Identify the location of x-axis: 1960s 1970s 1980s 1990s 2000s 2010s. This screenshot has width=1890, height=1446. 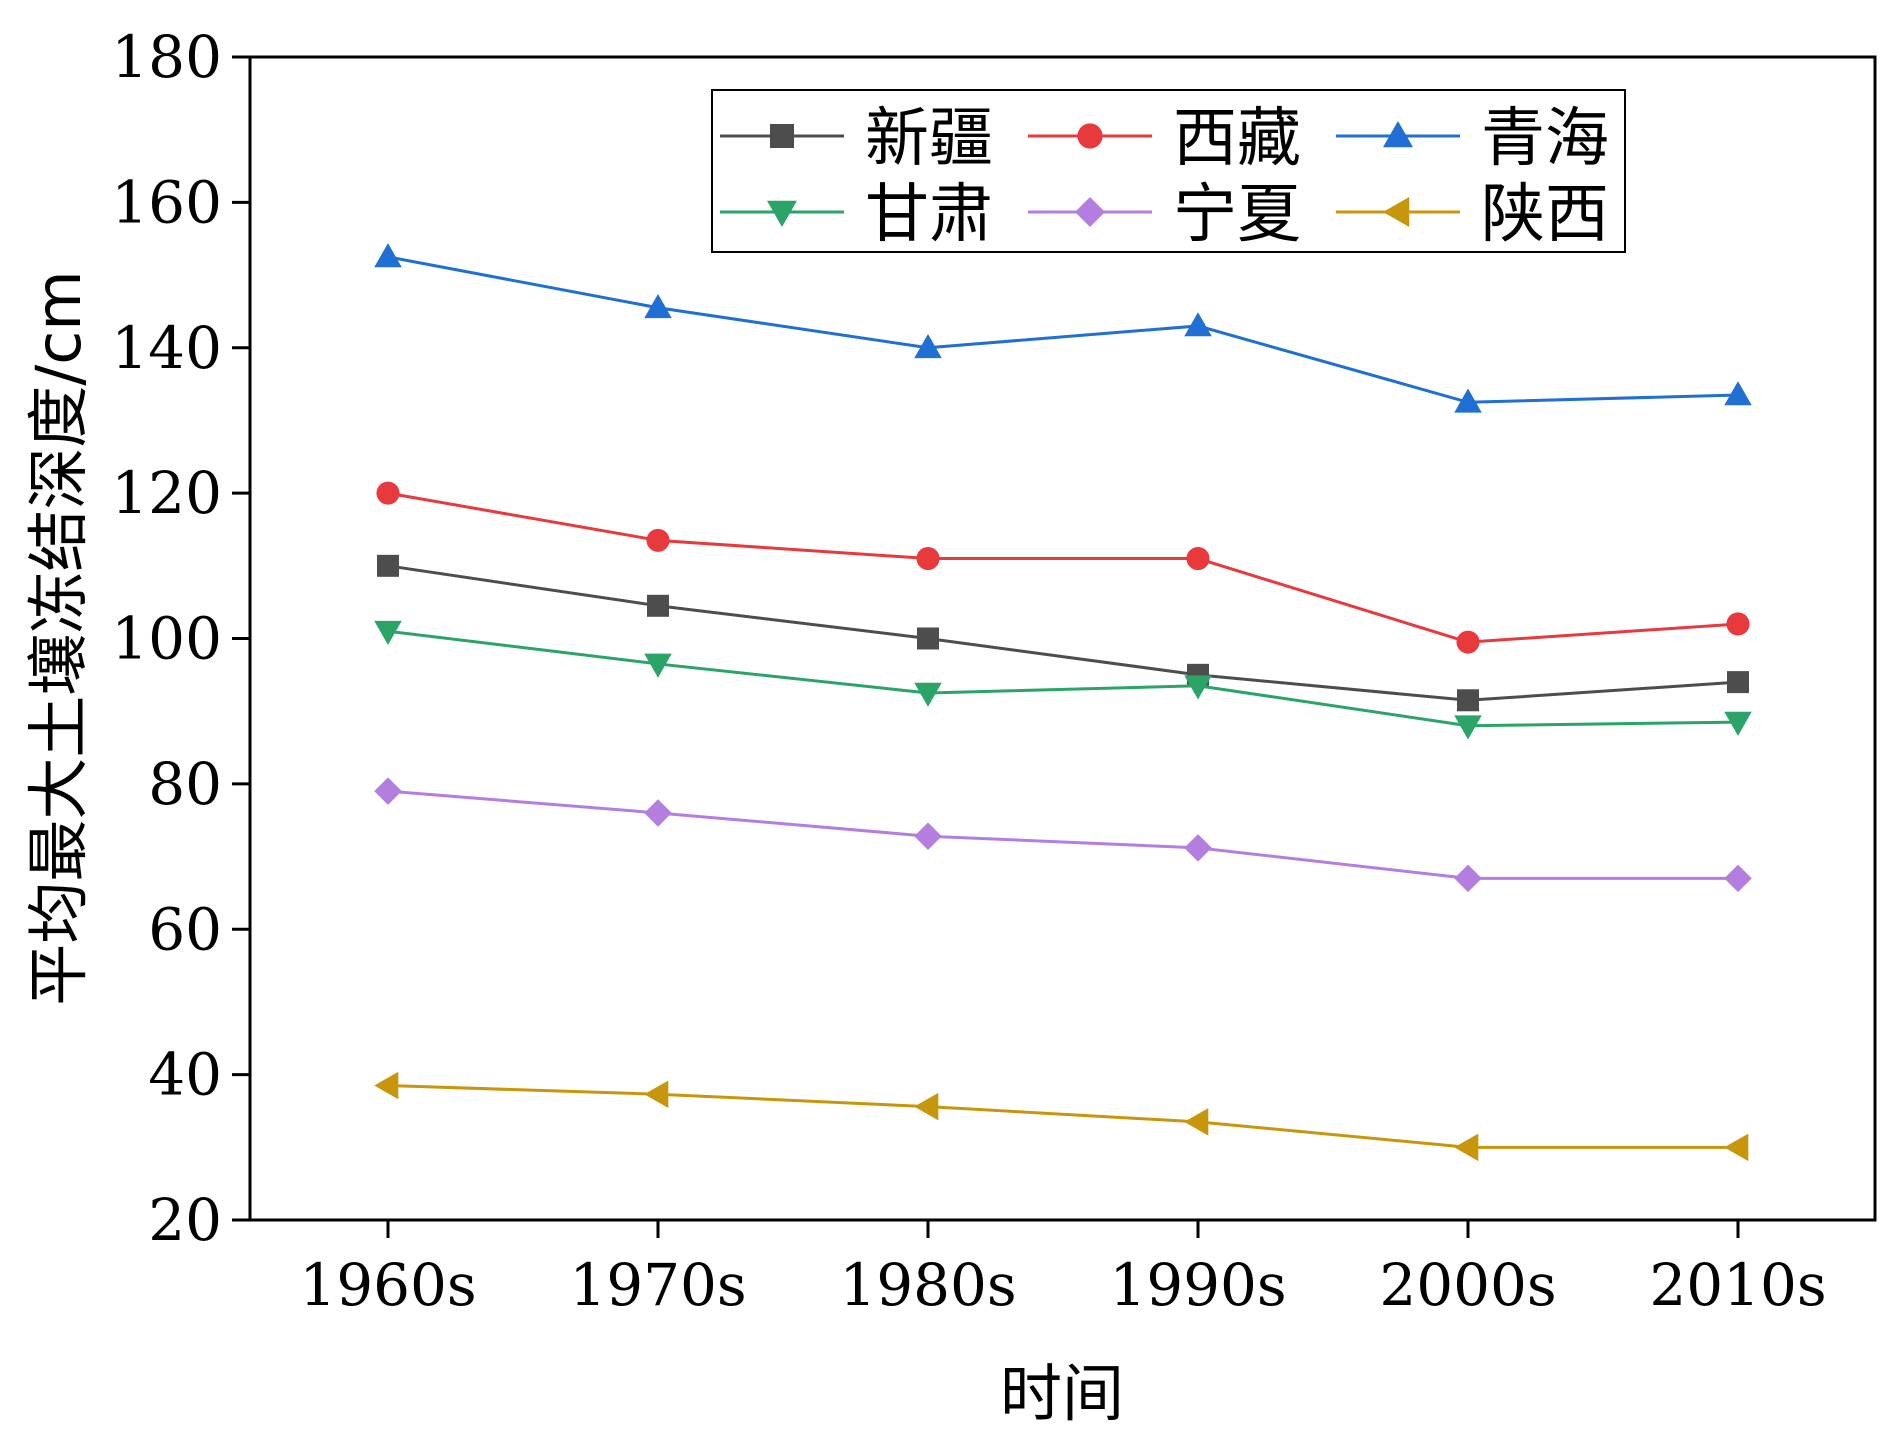
(1063, 1269).